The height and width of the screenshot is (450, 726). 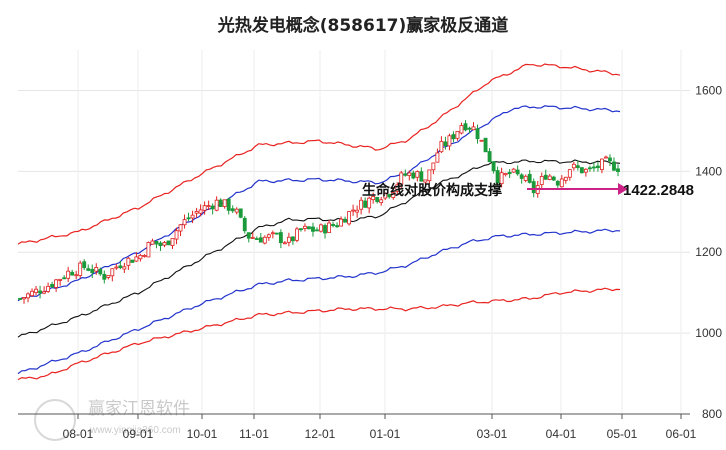 What do you see at coordinates (138, 434) in the screenshot?
I see `x-tick-label: 09-01` at bounding box center [138, 434].